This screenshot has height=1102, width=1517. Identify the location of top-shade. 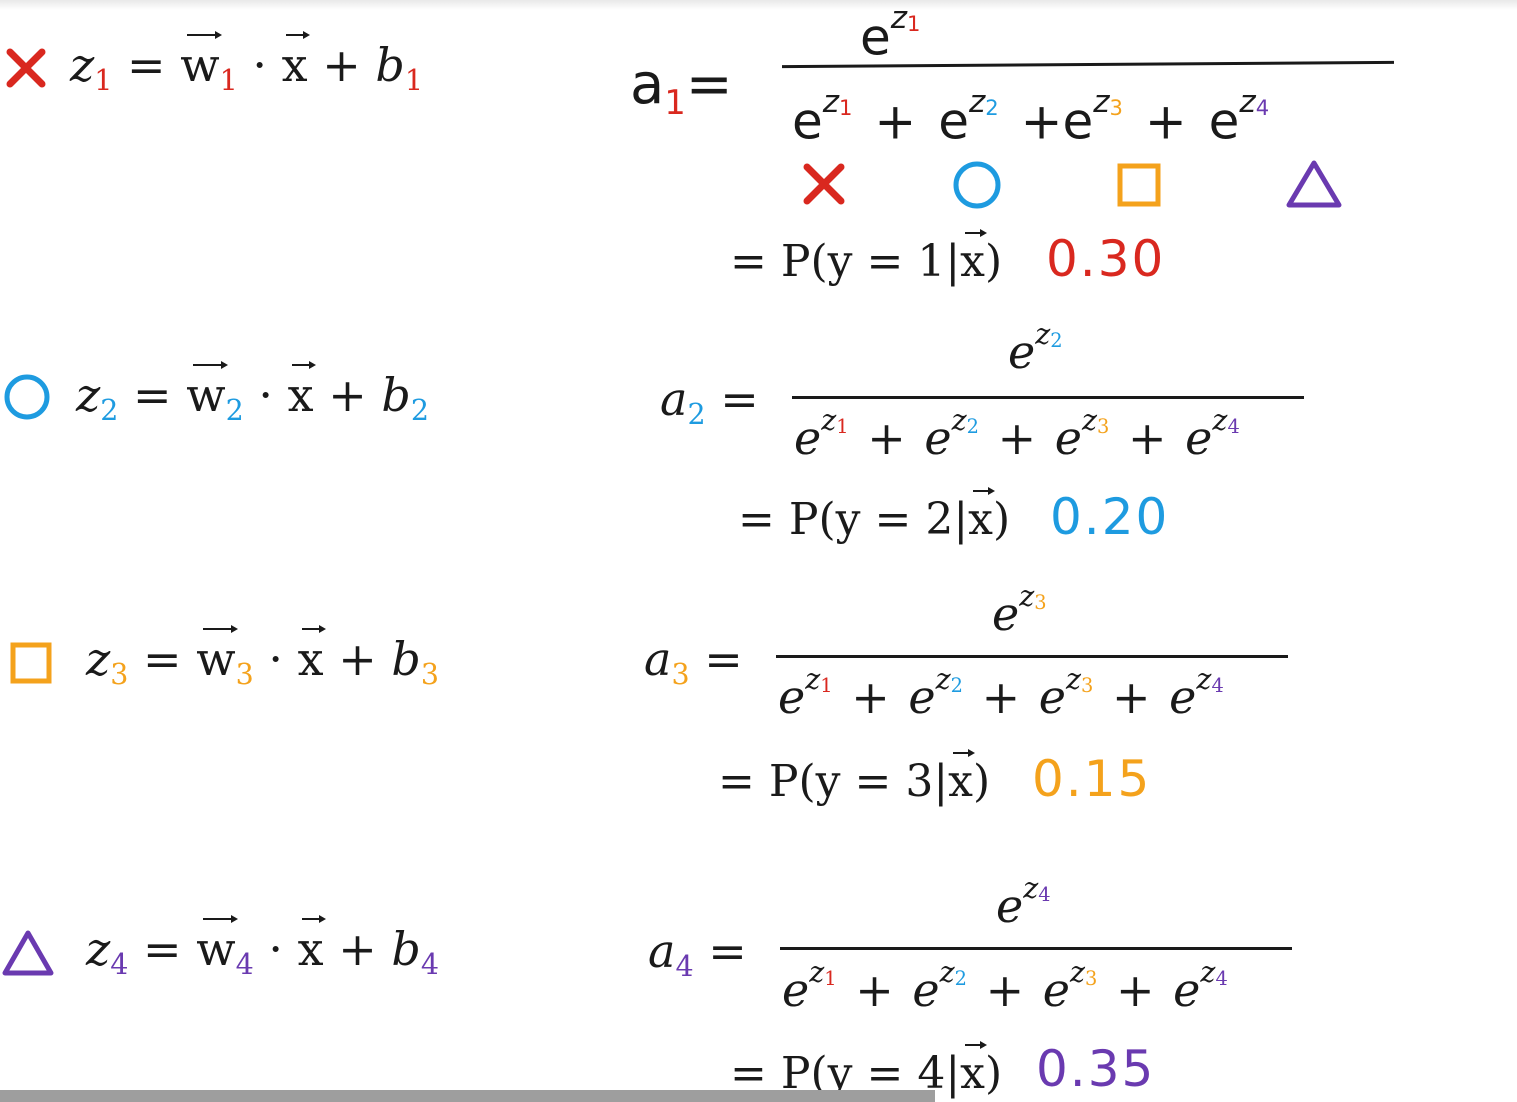
(758, 5).